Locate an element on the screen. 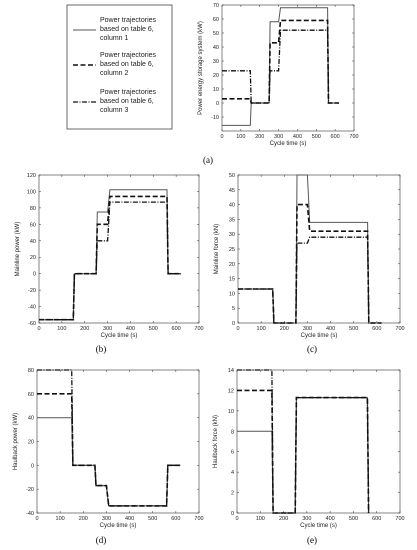  panel-b-xtick-label: 0 is located at coordinates (38, 329).